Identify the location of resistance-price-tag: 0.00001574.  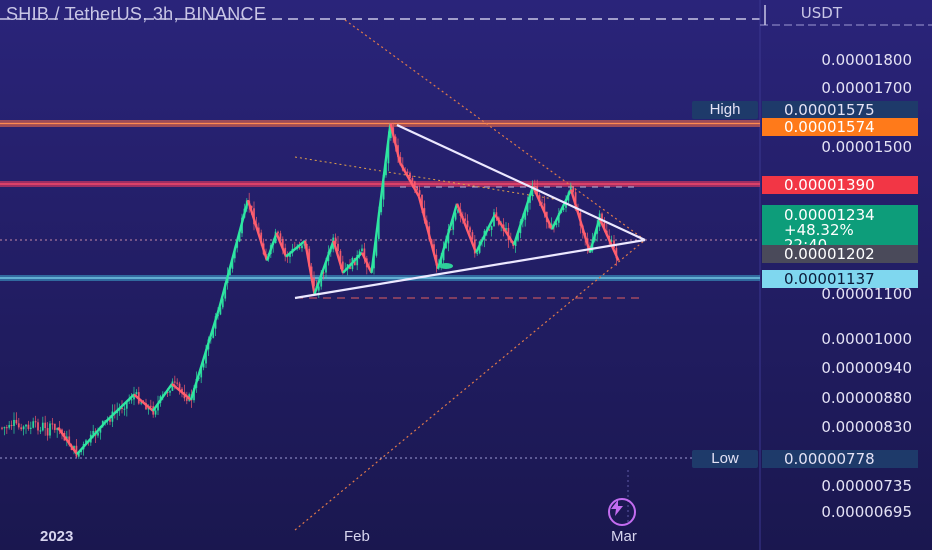
(840, 127).